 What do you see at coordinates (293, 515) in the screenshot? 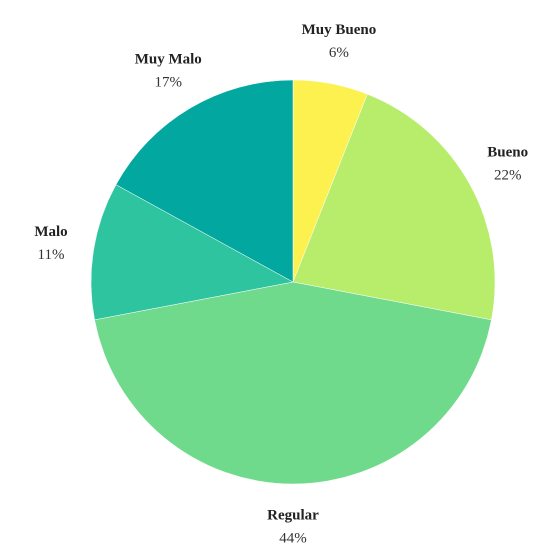
I see `slice-name: Regular` at bounding box center [293, 515].